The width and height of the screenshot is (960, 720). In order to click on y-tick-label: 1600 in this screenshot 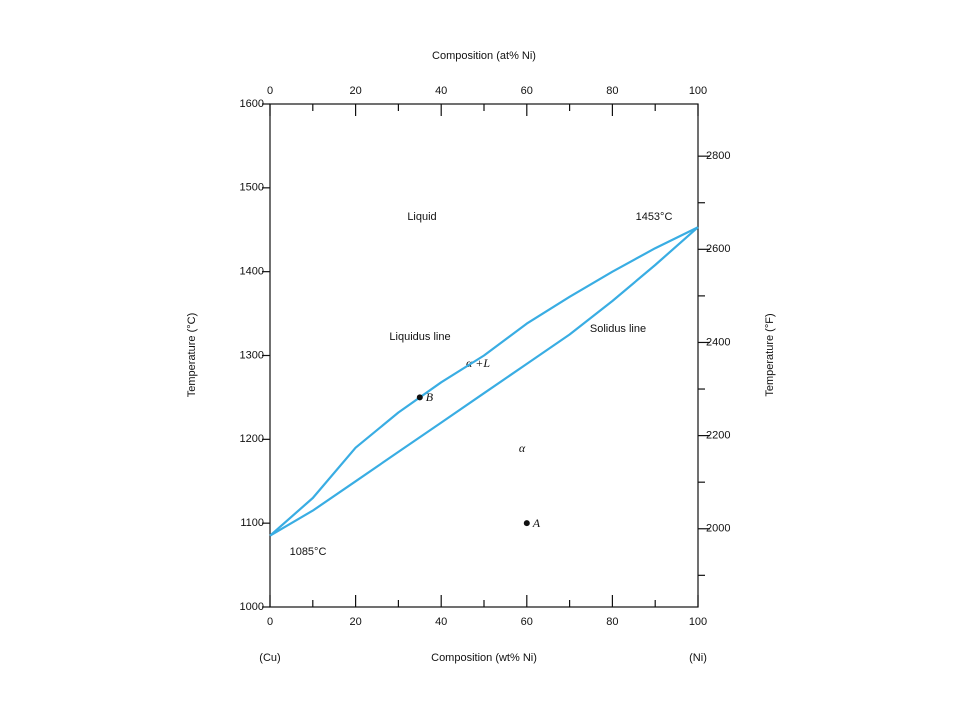, I will do `click(252, 104)`.